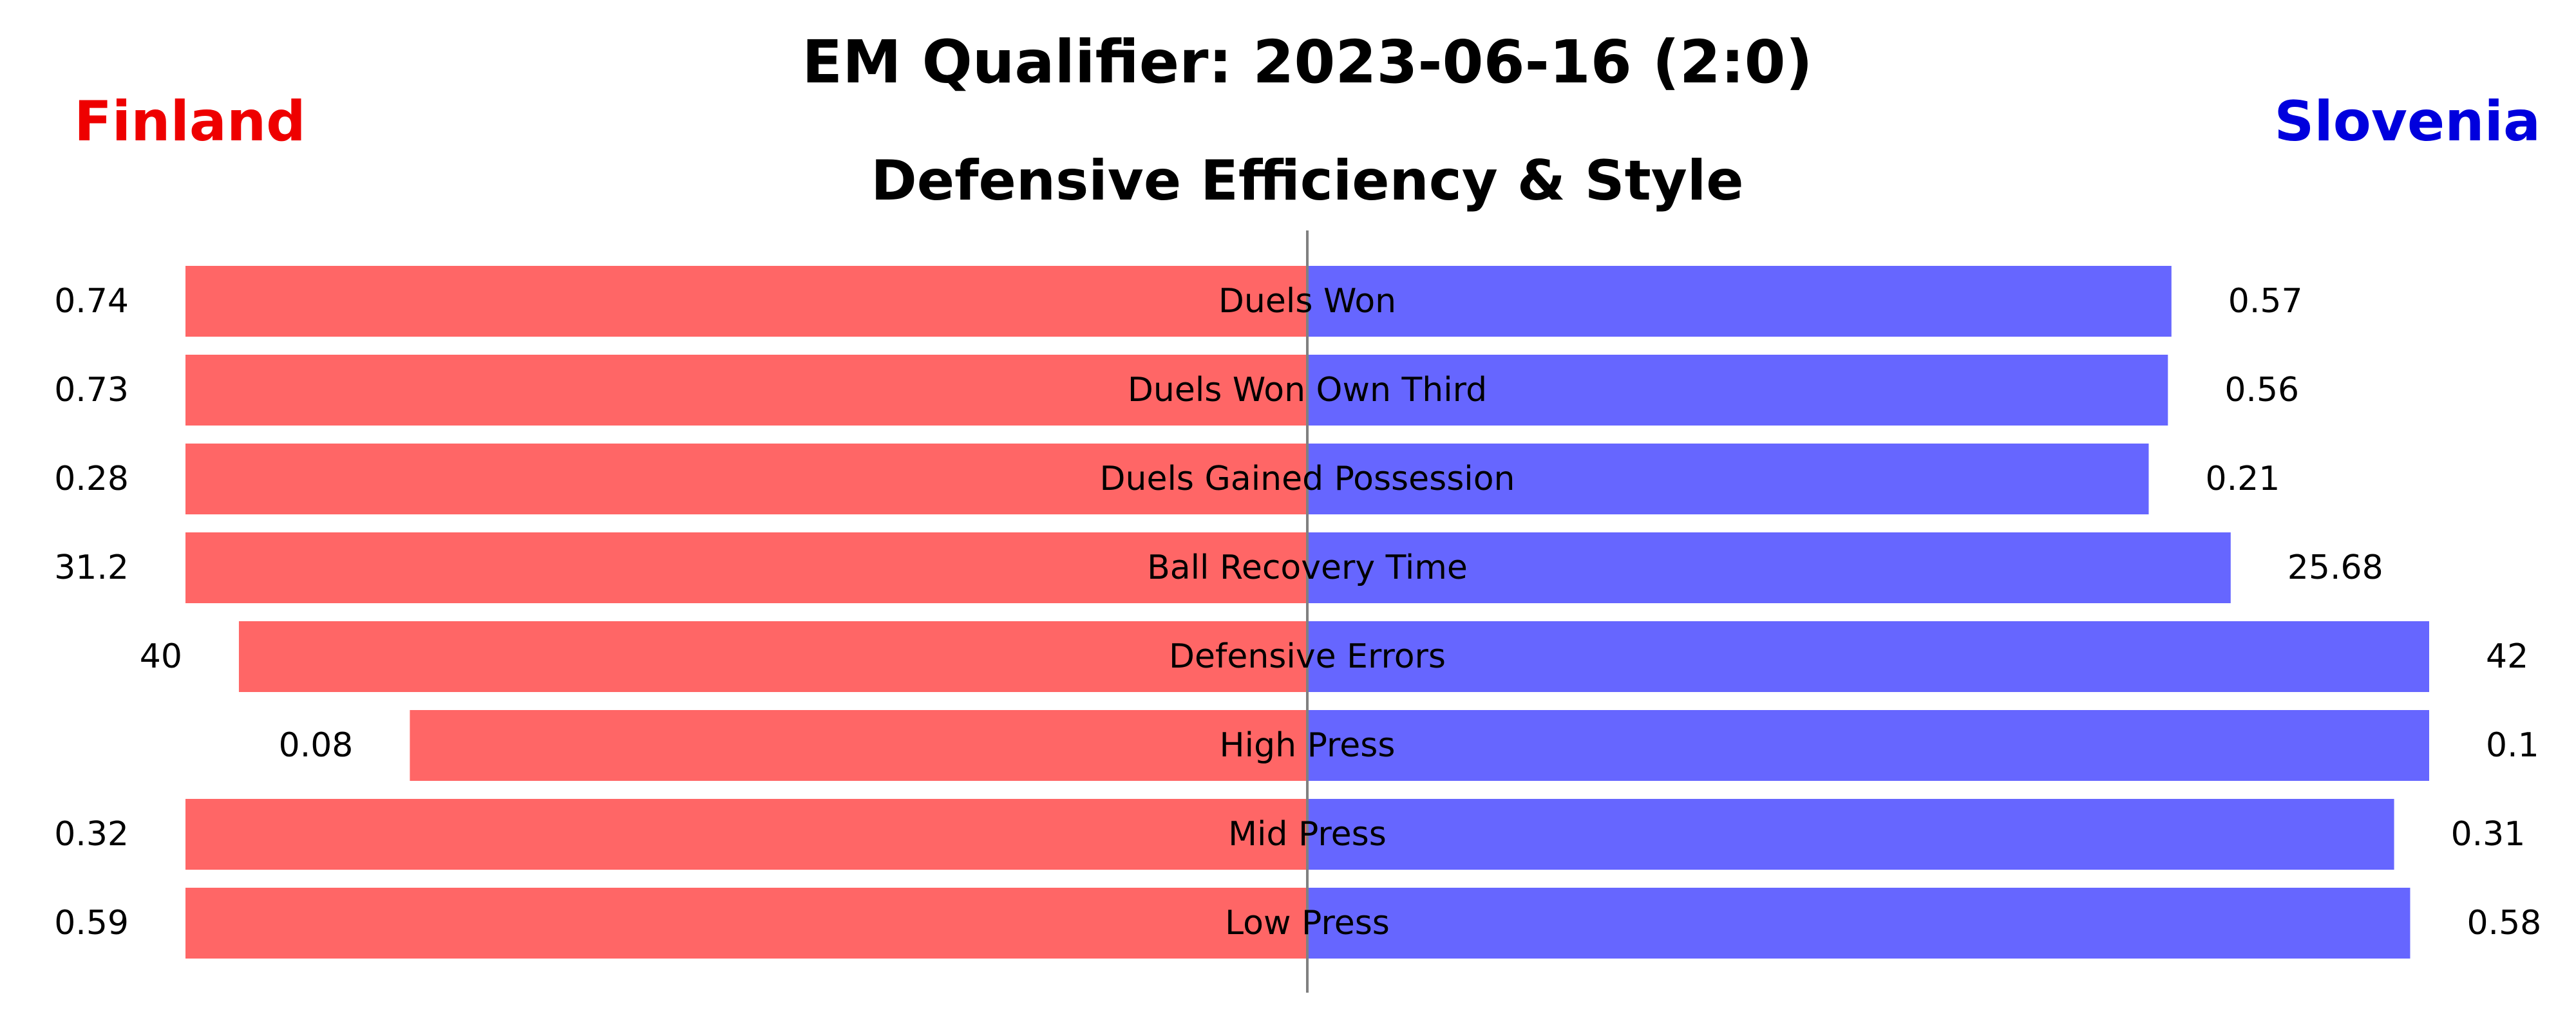 The height and width of the screenshot is (1030, 2576). Describe the element at coordinates (1307, 62) in the screenshot. I see `chart-title: EM Qualifier: 2023-06-16 (2:0)` at that location.